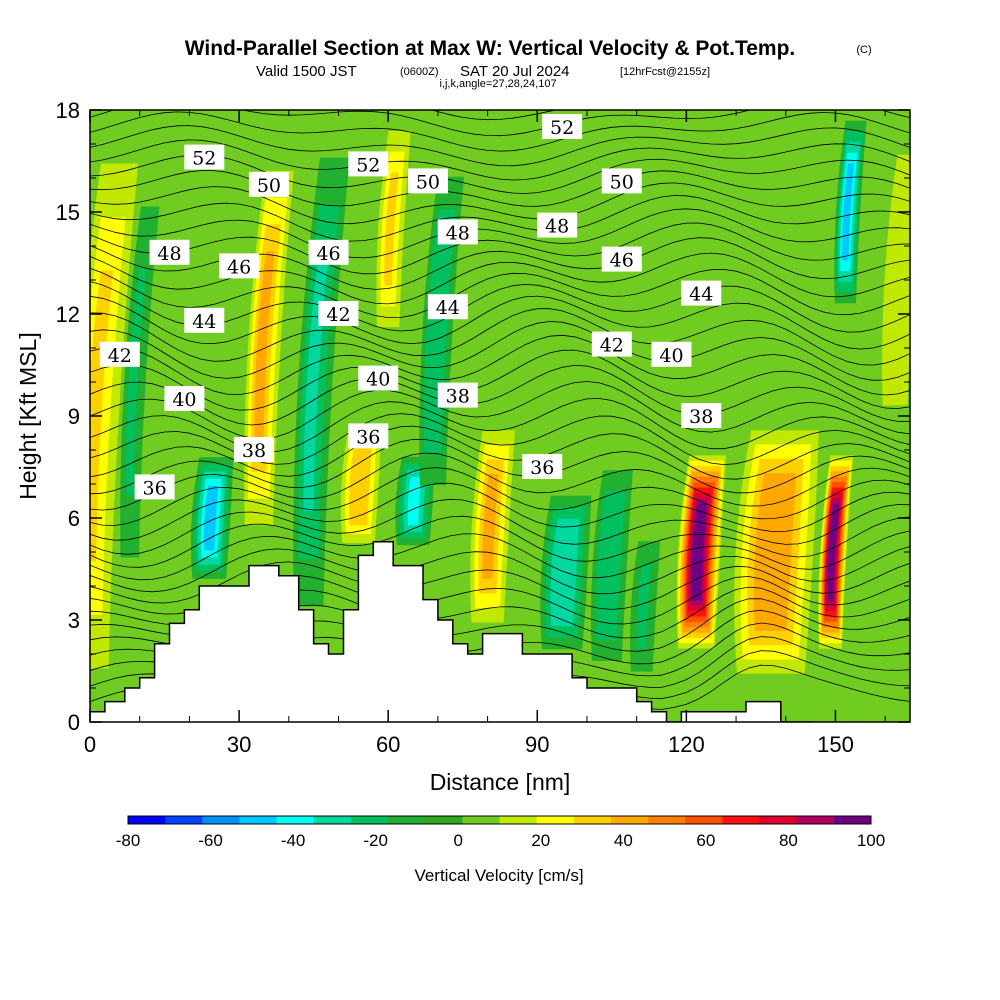 The image size is (1000, 1000). Describe the element at coordinates (68, 314) in the screenshot. I see `y-tick-label: 12` at that location.